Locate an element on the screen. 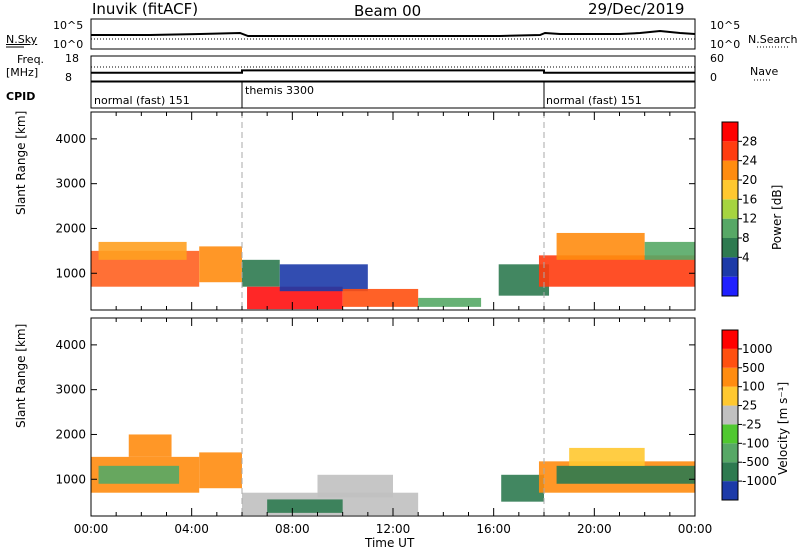 The image size is (800, 554). colorbar-tick-label: 24 is located at coordinates (749, 161).